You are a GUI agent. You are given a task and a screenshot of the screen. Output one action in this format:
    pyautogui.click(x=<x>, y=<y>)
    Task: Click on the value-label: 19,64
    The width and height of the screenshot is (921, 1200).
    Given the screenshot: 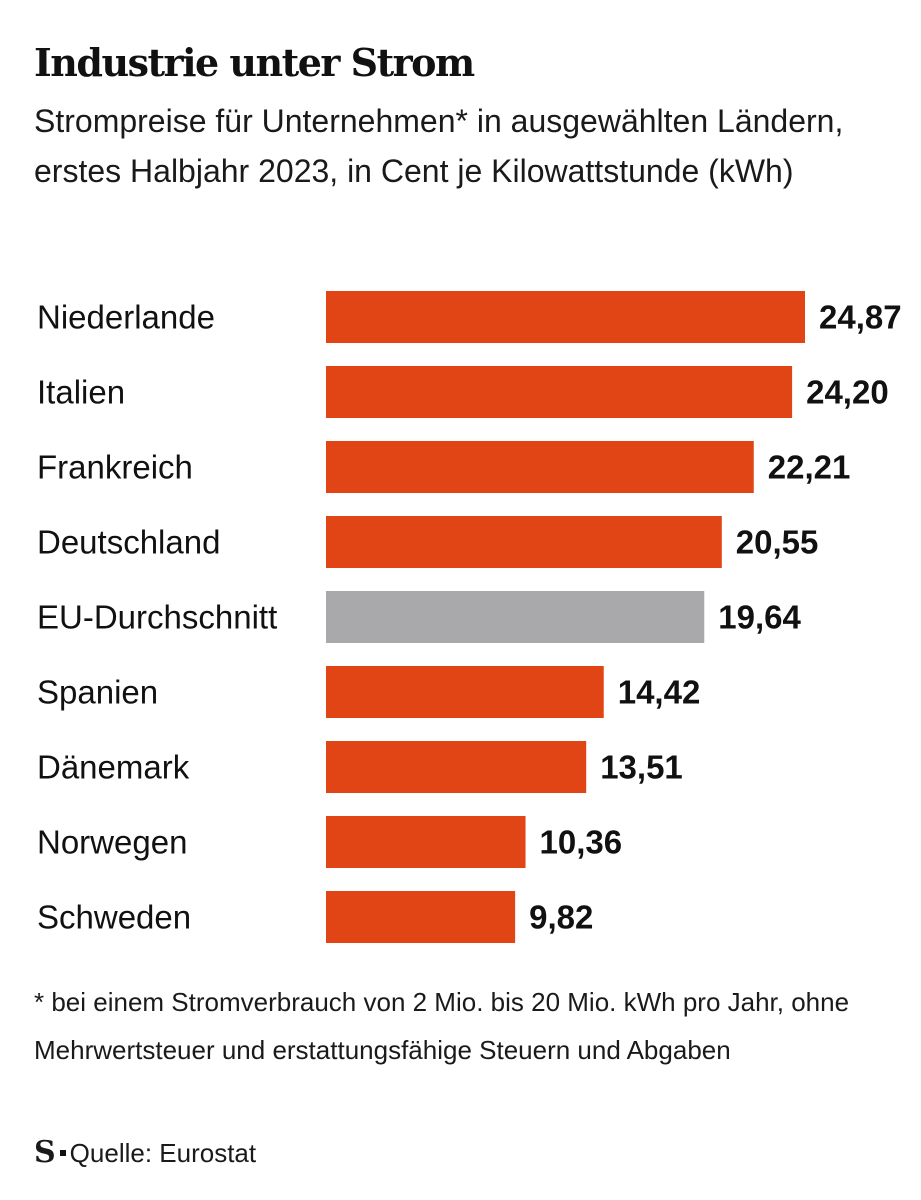 What is the action you would take?
    pyautogui.click(x=759, y=617)
    